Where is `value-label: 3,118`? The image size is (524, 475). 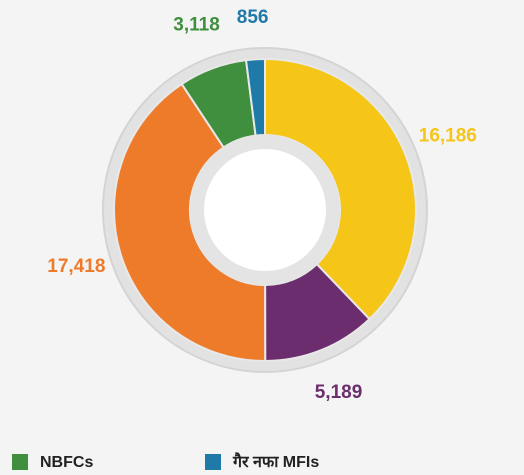
value-label: 3,118 is located at coordinates (196, 24).